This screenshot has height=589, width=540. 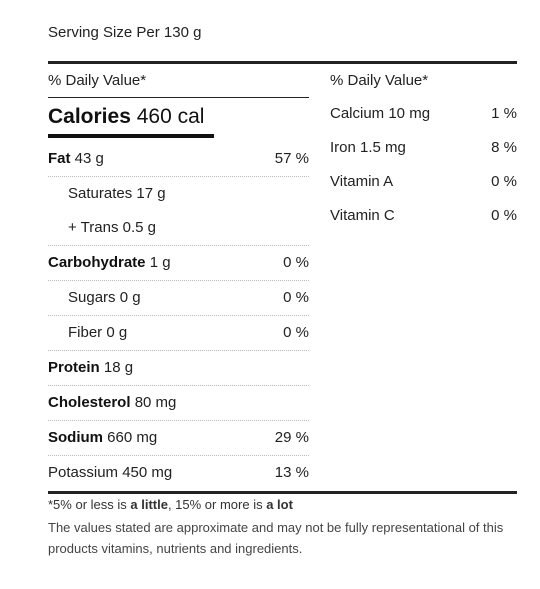 I want to click on nutrient-name: Fiber 0 g, so click(x=98, y=332).